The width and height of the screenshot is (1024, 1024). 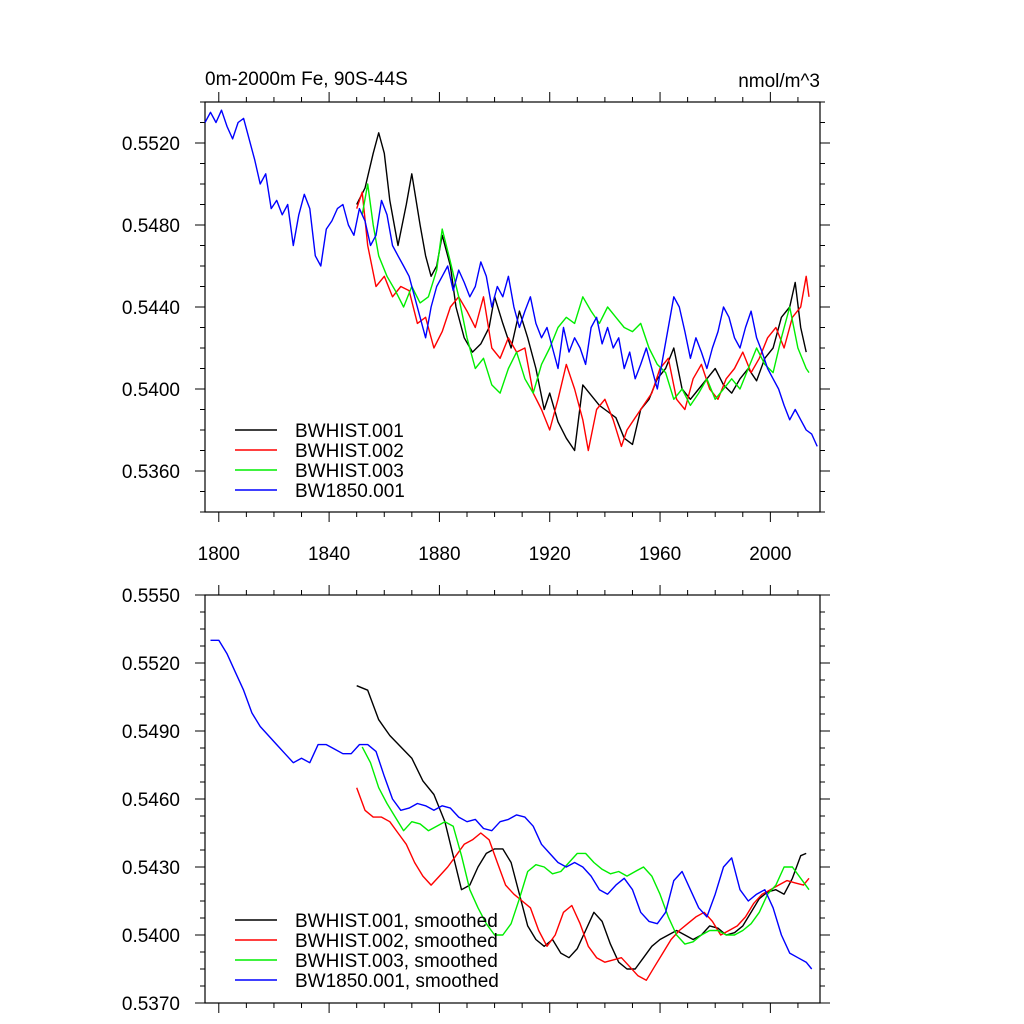 What do you see at coordinates (770, 554) in the screenshot?
I see `x-tick-label: 2000` at bounding box center [770, 554].